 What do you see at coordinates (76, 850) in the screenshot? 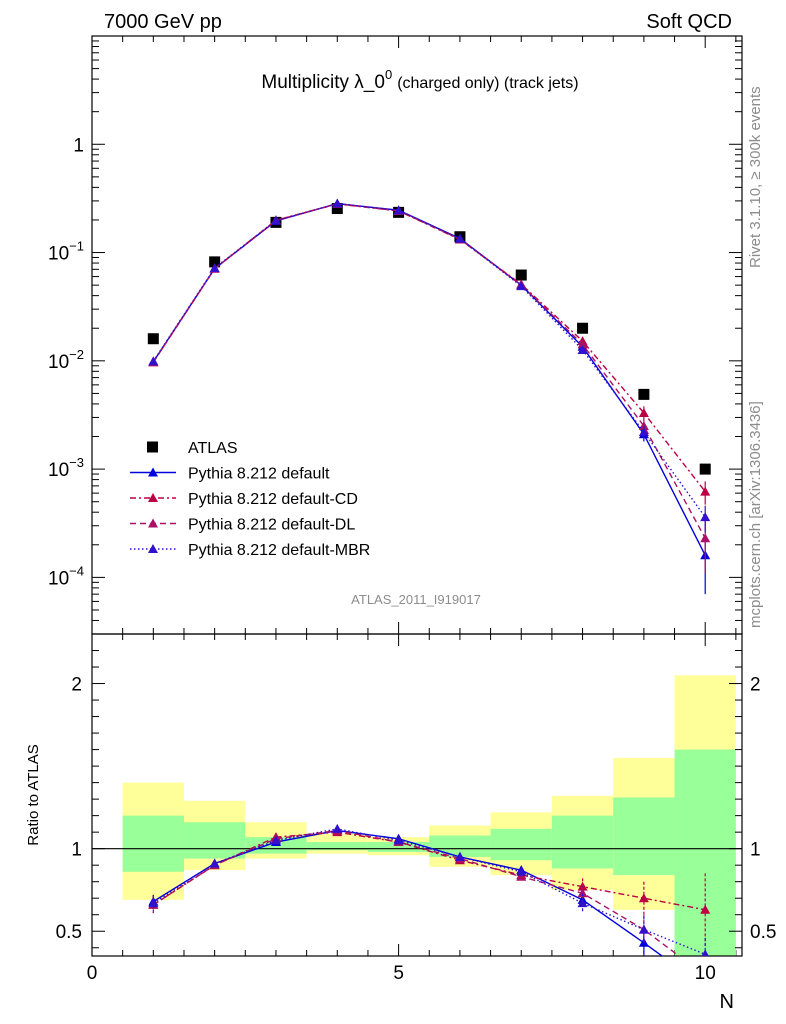
I see `ratio-y-tick-label: 1` at bounding box center [76, 850].